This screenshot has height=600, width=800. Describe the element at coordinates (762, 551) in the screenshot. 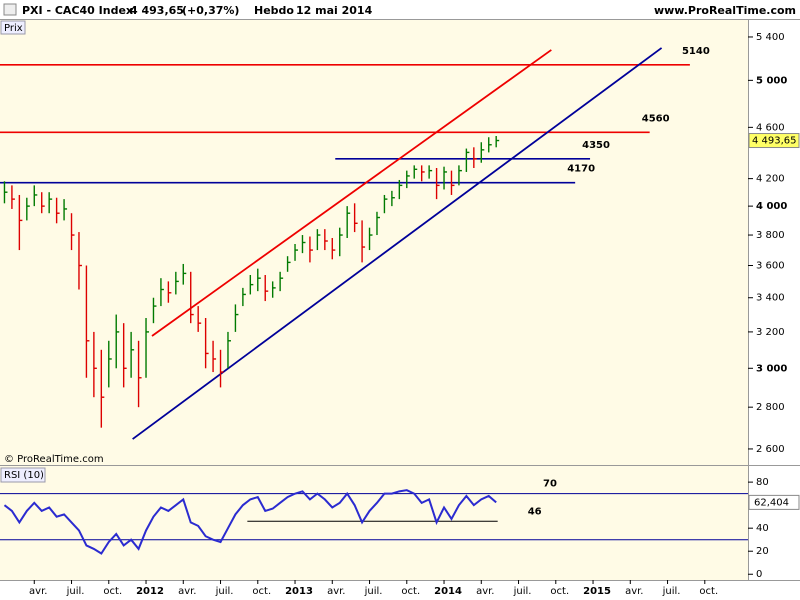

I see `y-tick-label: 20` at that location.